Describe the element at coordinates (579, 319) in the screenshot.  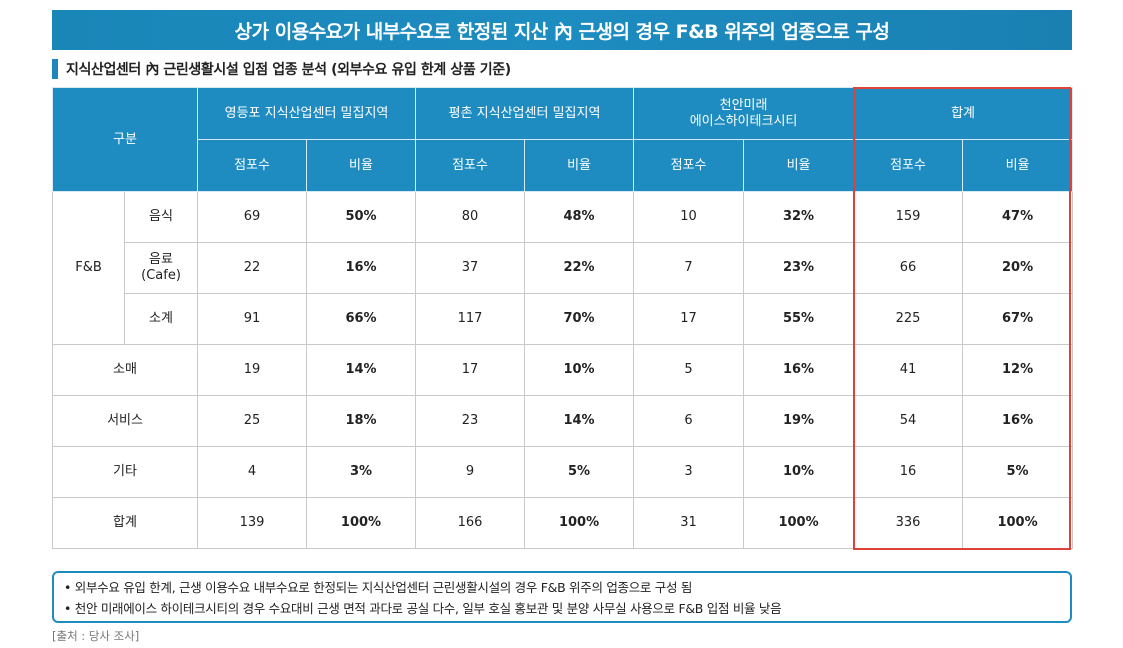
I see `cell: 70%` at that location.